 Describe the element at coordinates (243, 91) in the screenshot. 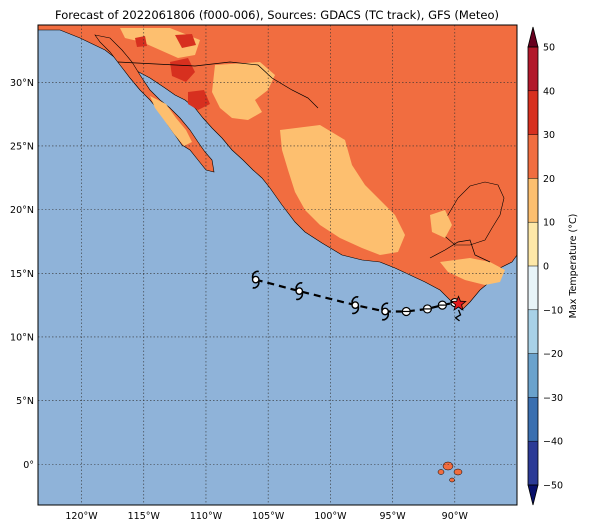

I see `zone-10-20-plateau` at that location.